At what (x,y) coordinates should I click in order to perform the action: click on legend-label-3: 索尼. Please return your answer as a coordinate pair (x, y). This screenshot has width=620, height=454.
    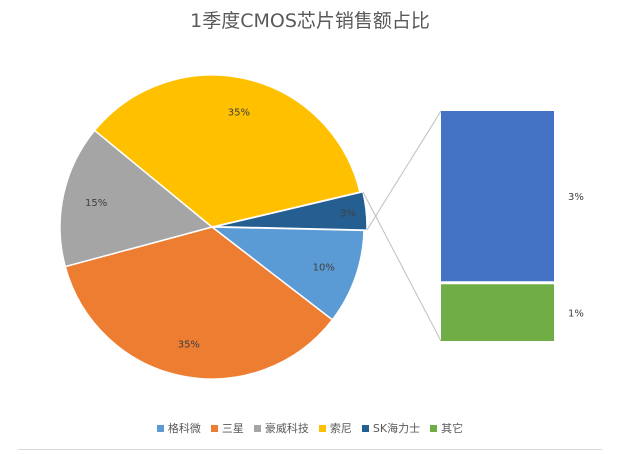
    Looking at the image, I should click on (340, 428).